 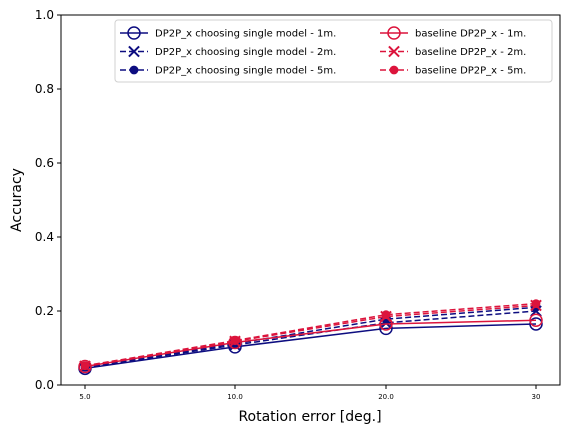 I want to click on legend-label: baseline DP2P_x - 1m., so click(x=470, y=34).